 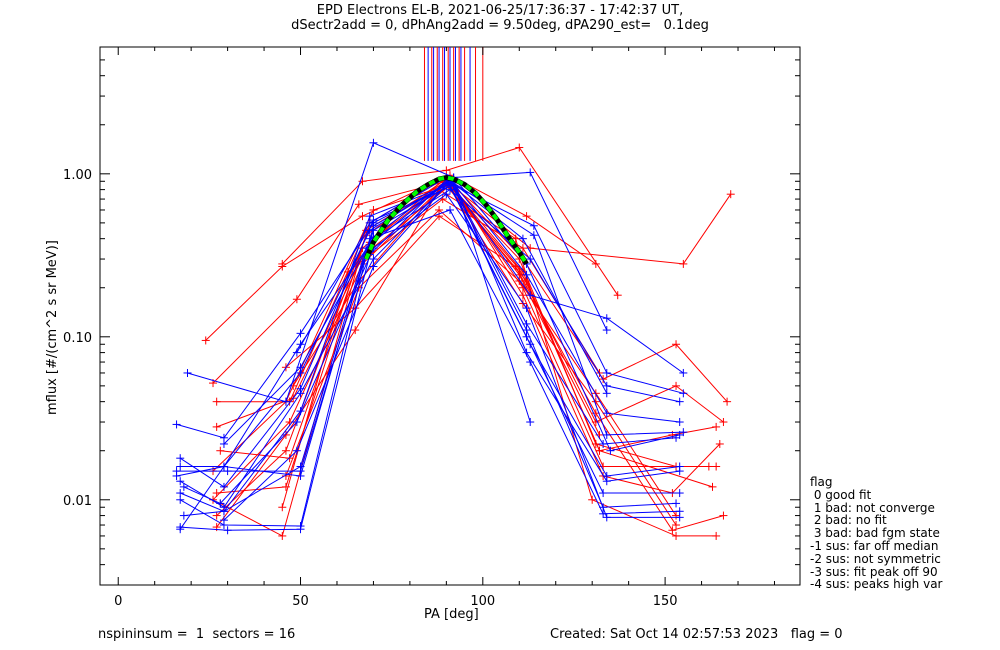 What do you see at coordinates (875, 533) in the screenshot?
I see `legend-item: 3 bad: bad fgm state` at bounding box center [875, 533].